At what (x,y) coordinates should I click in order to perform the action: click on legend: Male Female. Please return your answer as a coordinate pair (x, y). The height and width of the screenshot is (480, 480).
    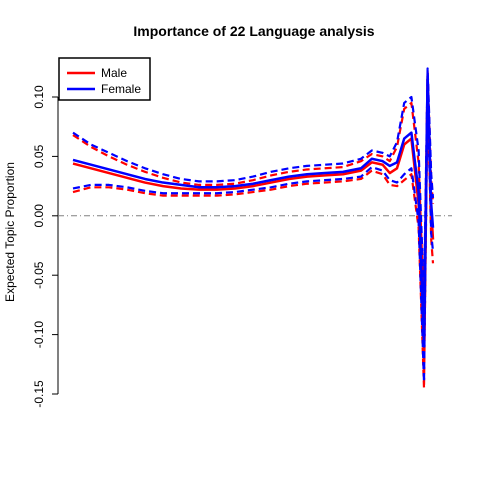
    Looking at the image, I should click on (104, 79).